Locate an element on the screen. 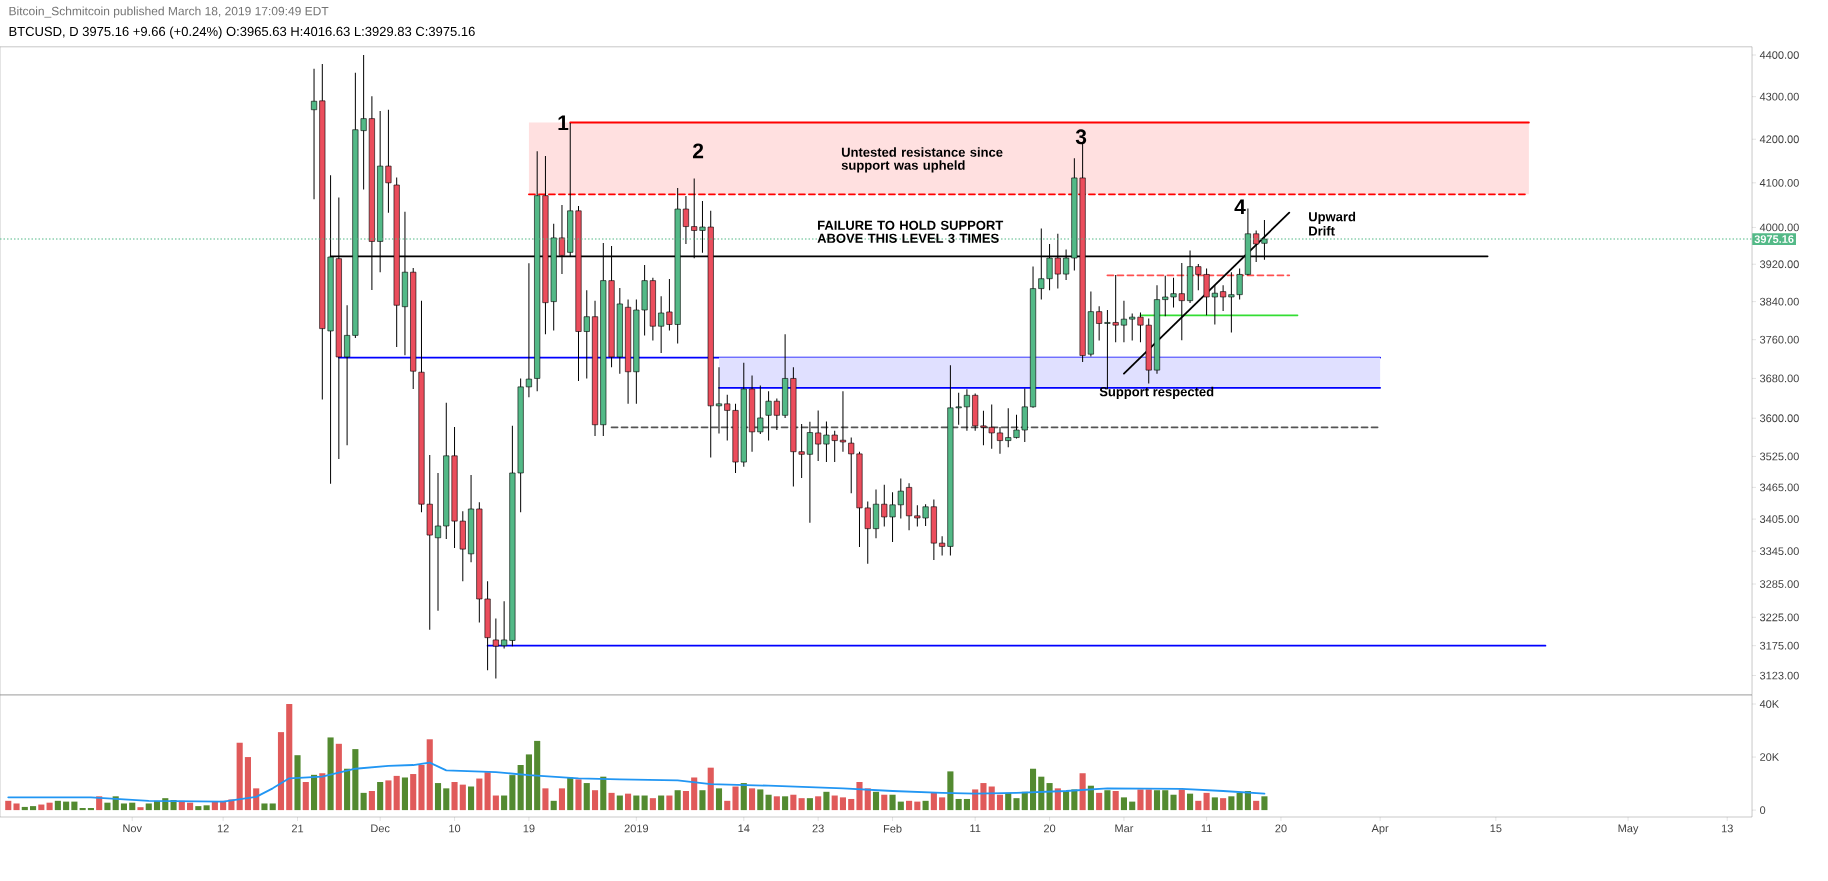  x-tick-label: 23 is located at coordinates (818, 828).